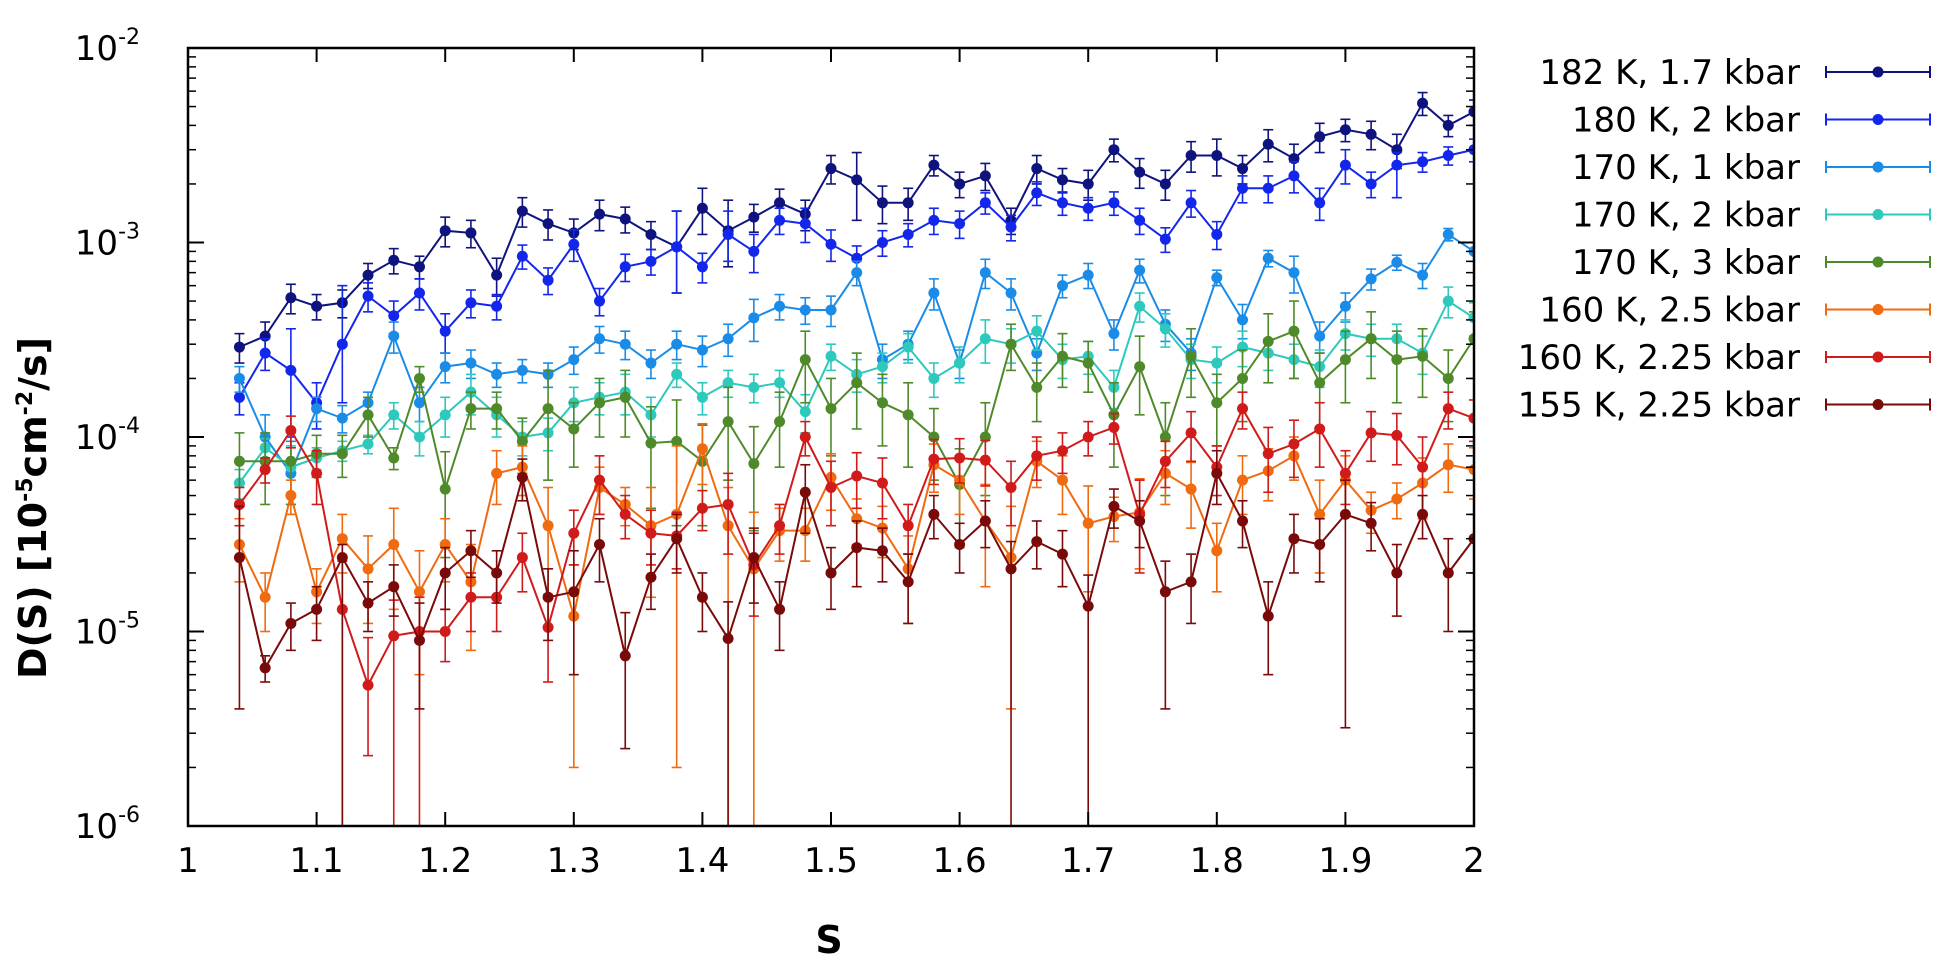 The height and width of the screenshot is (963, 1943). I want to click on x-tick-label: 1.9, so click(1345, 861).